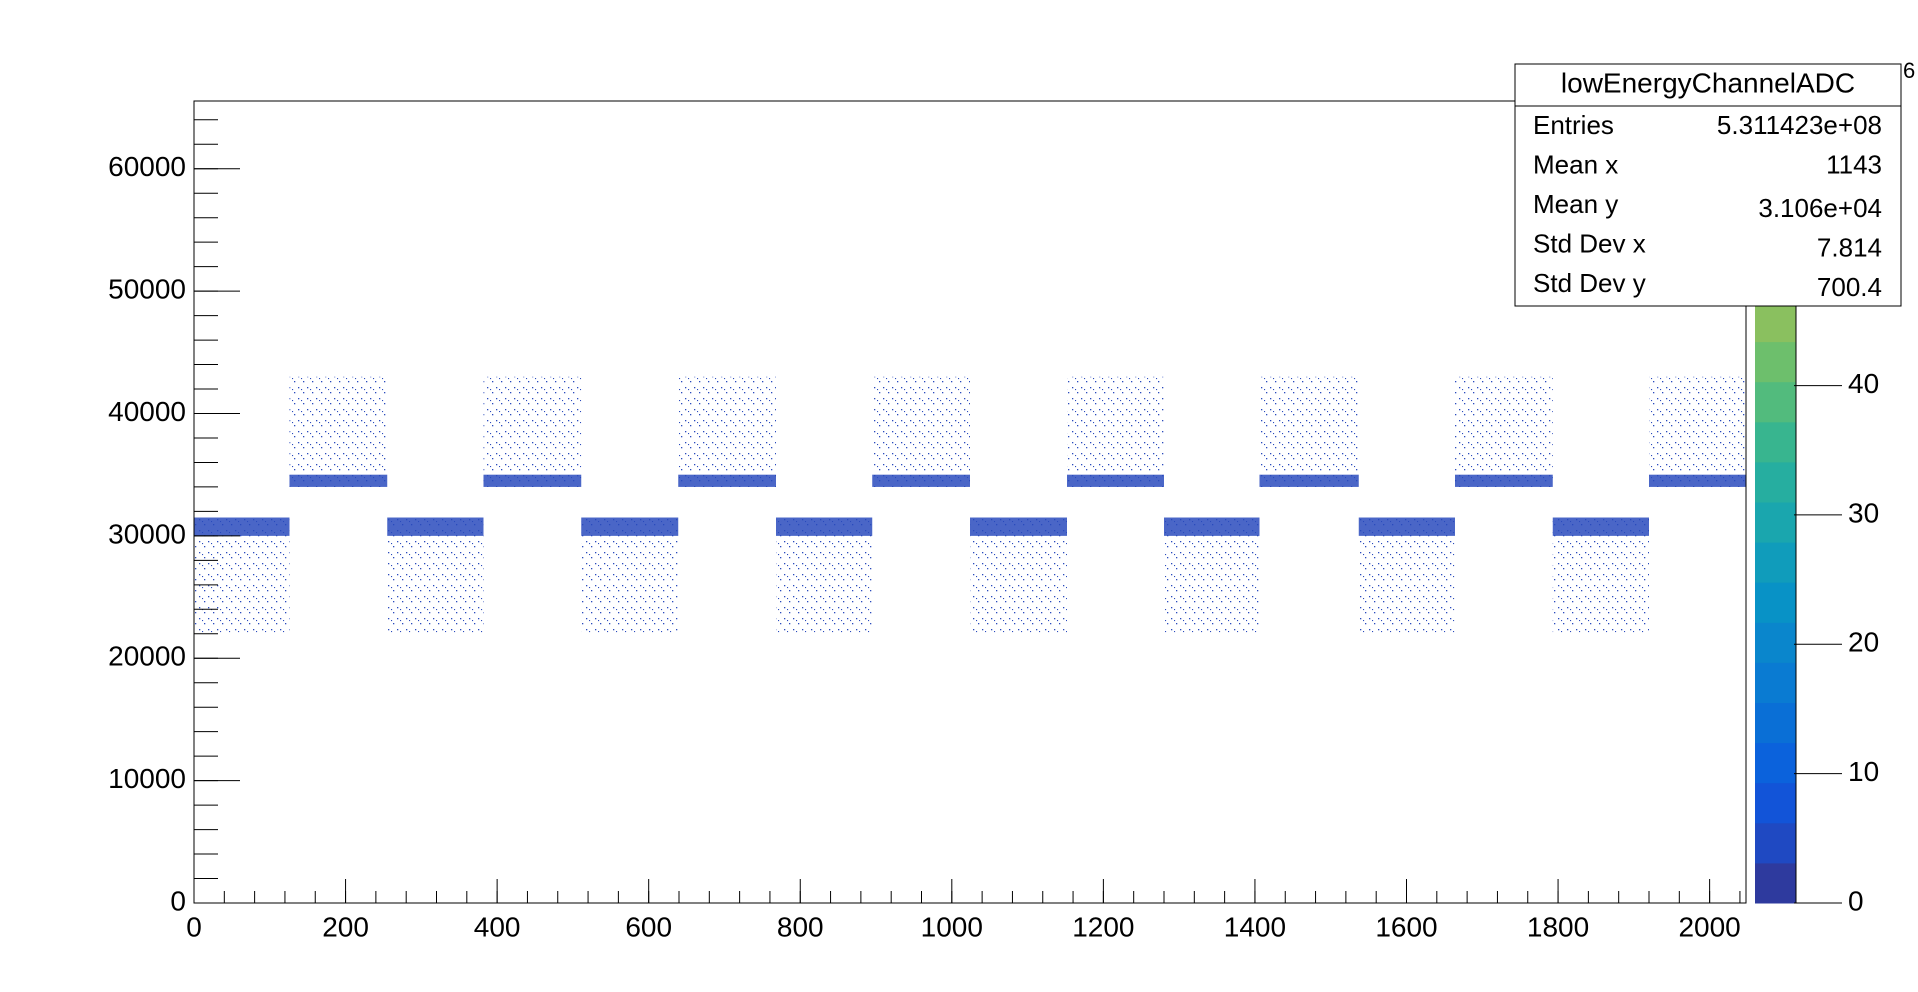 The height and width of the screenshot is (992, 1918). Describe the element at coordinates (1575, 204) in the screenshot. I see `stats-label: Mean y` at that location.